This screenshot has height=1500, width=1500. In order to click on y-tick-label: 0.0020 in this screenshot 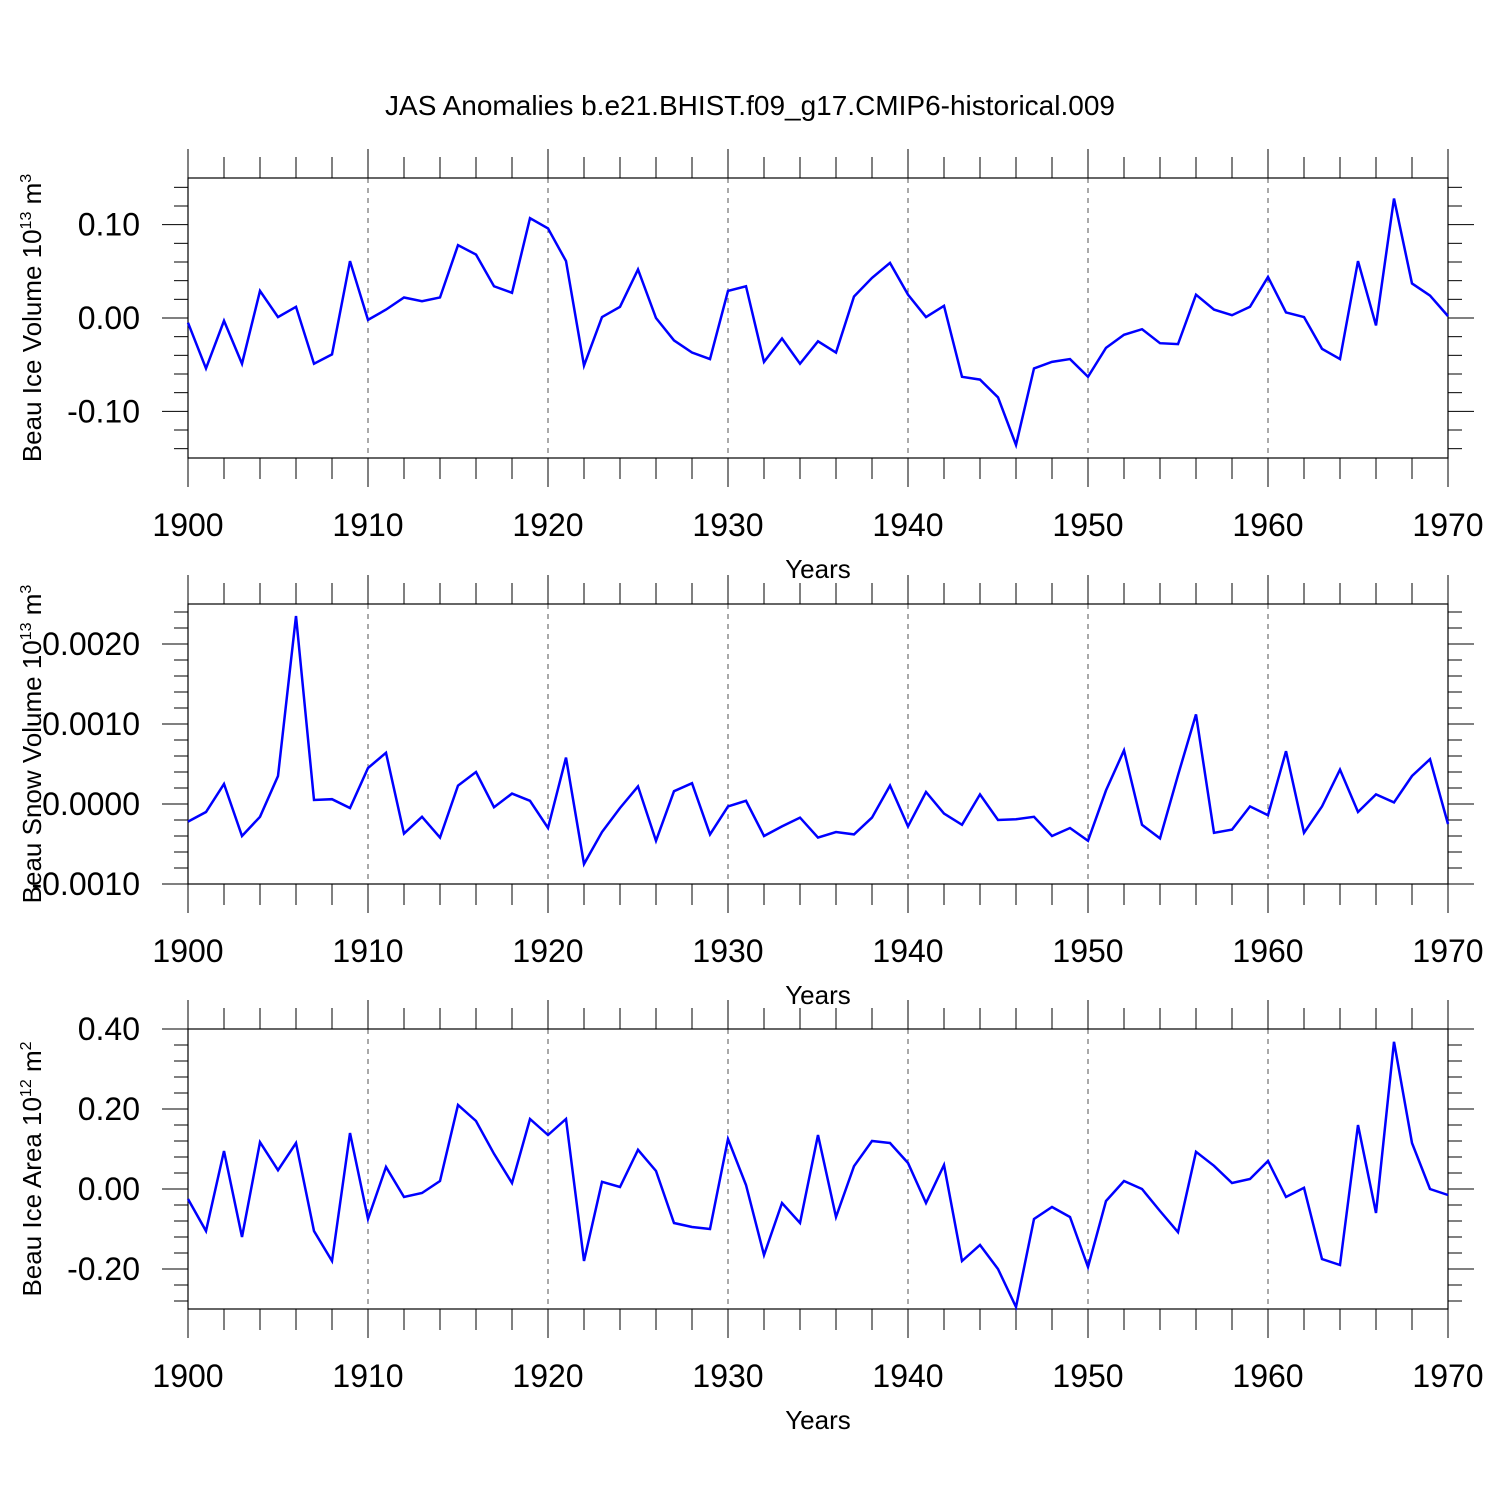, I will do `click(91, 644)`.